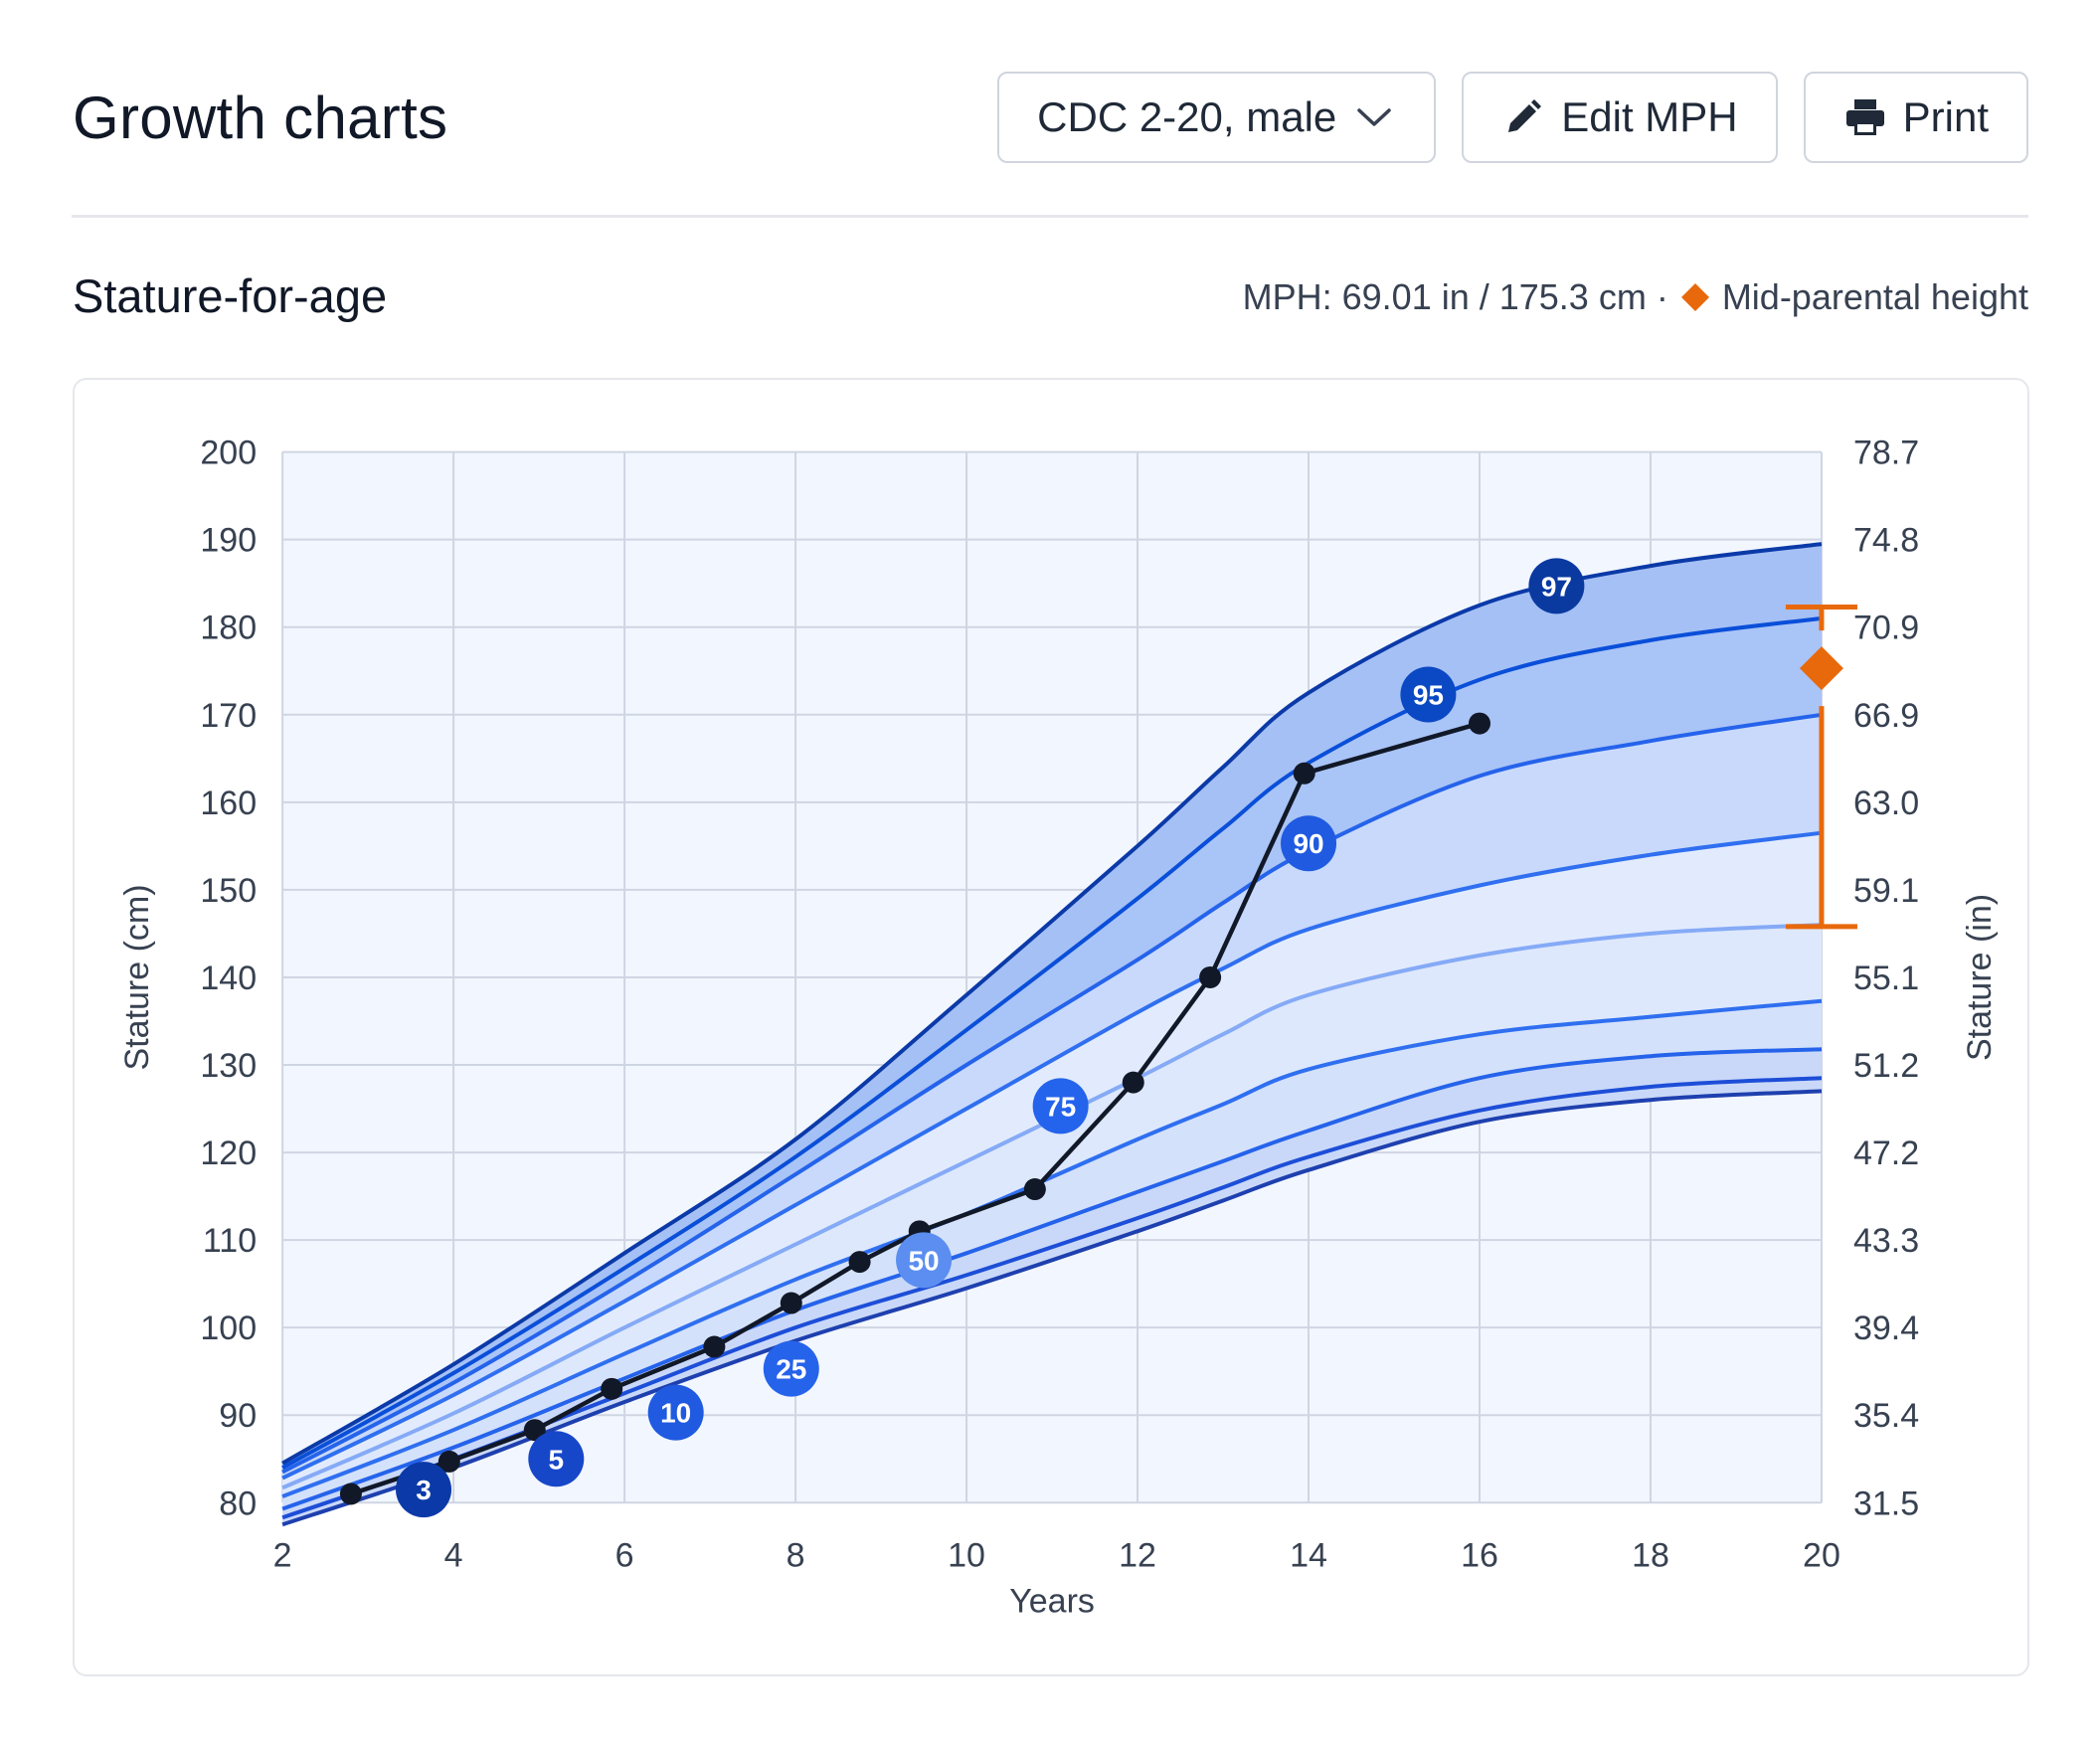 The height and width of the screenshot is (1745, 2100). What do you see at coordinates (1886, 628) in the screenshot?
I see `y-right-tick-label: 70.9` at bounding box center [1886, 628].